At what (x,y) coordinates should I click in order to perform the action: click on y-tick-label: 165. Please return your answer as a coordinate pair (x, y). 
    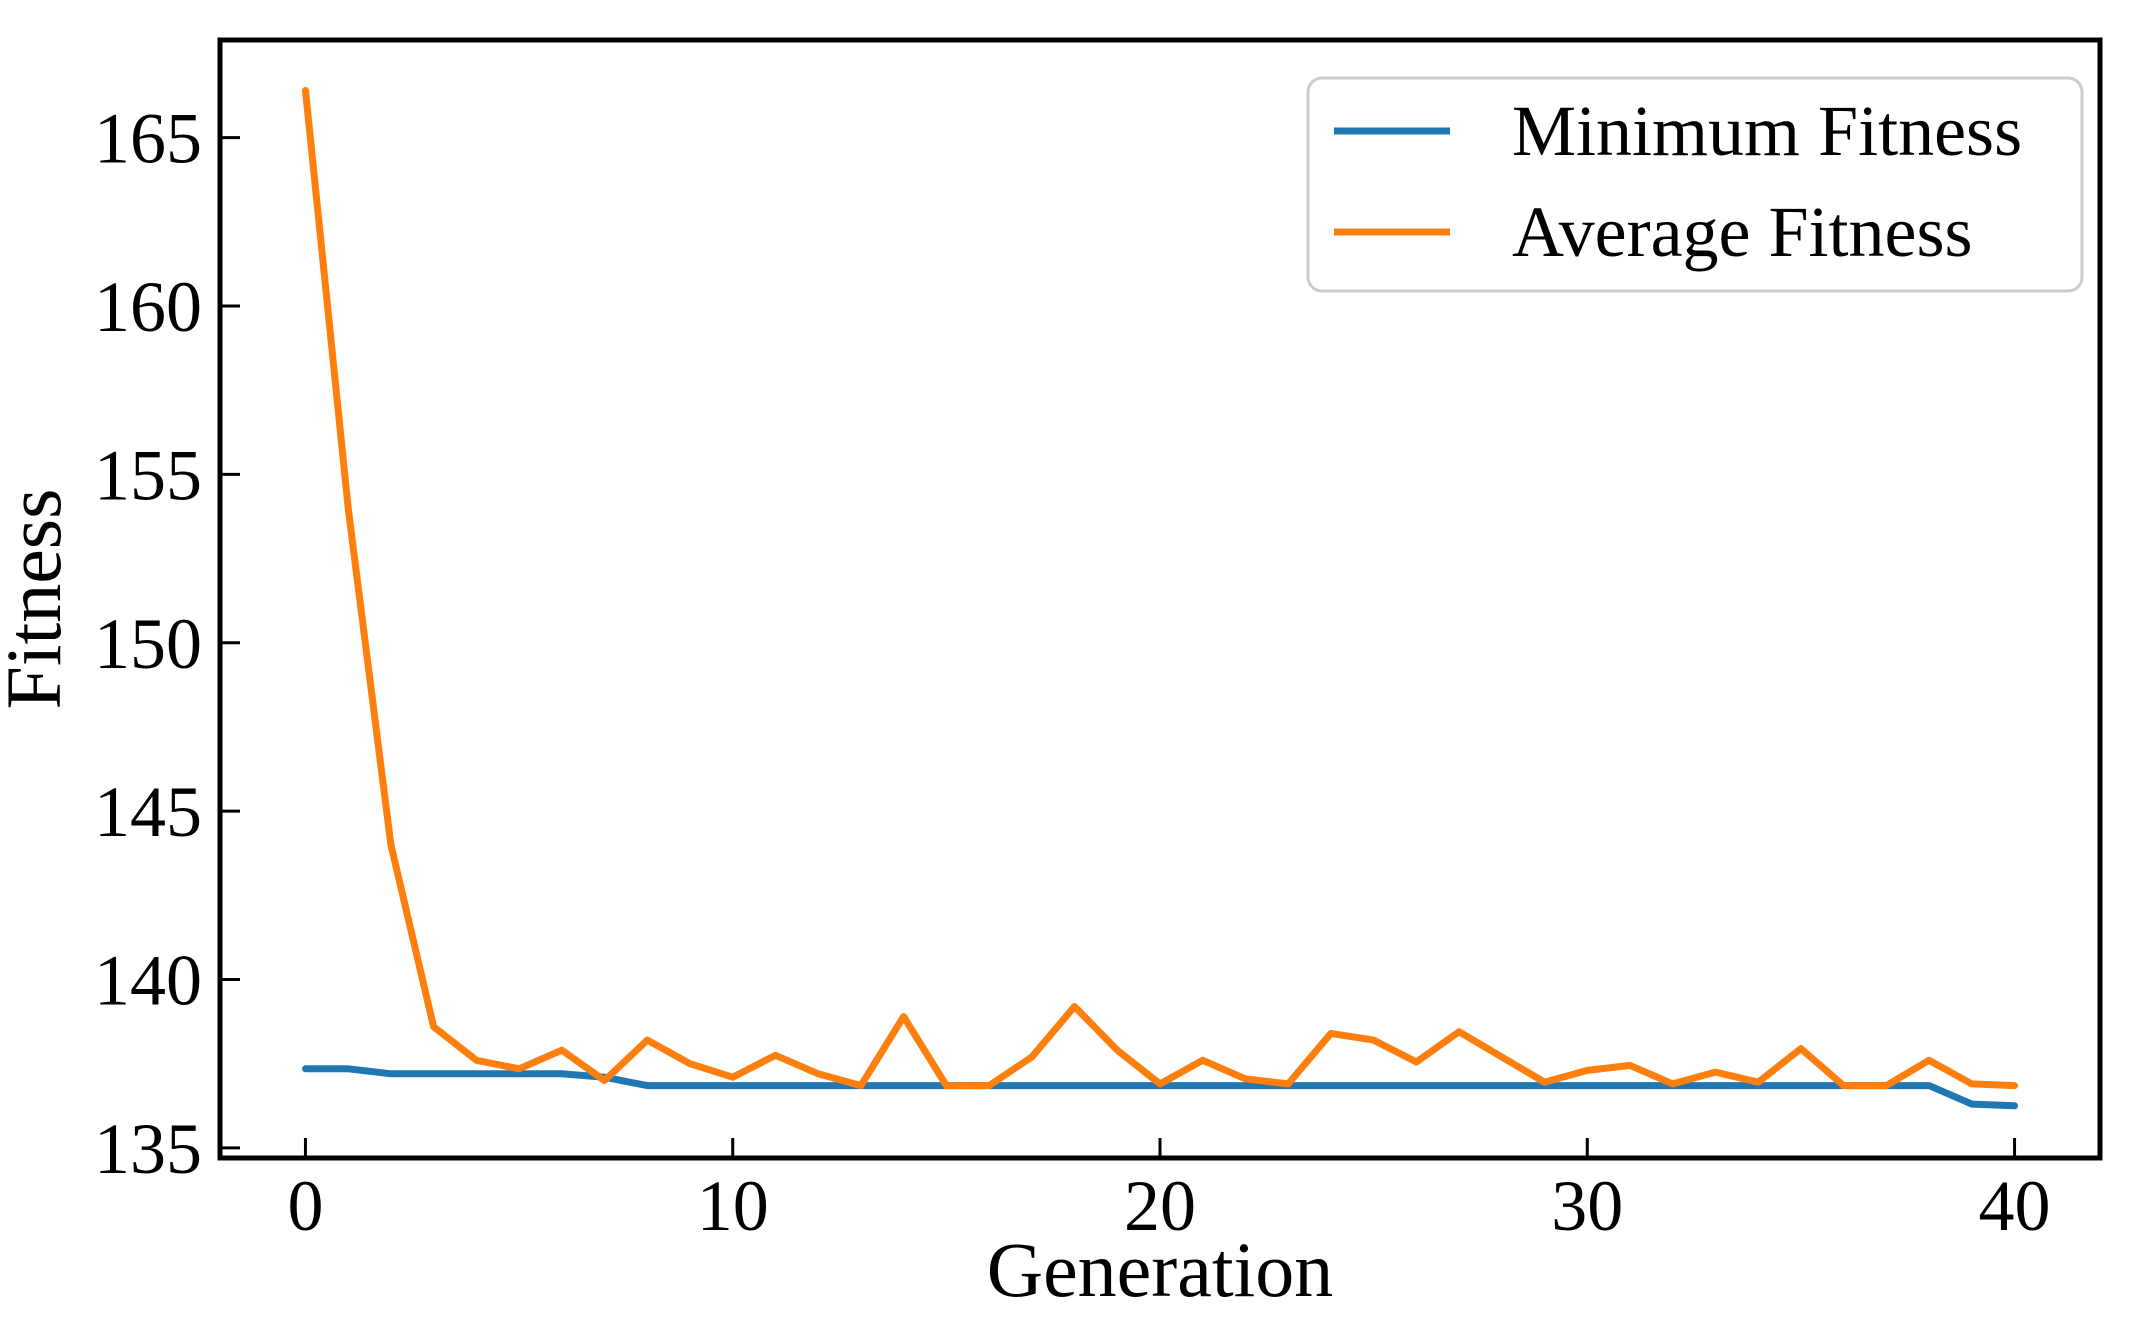
    Looking at the image, I should click on (148, 139).